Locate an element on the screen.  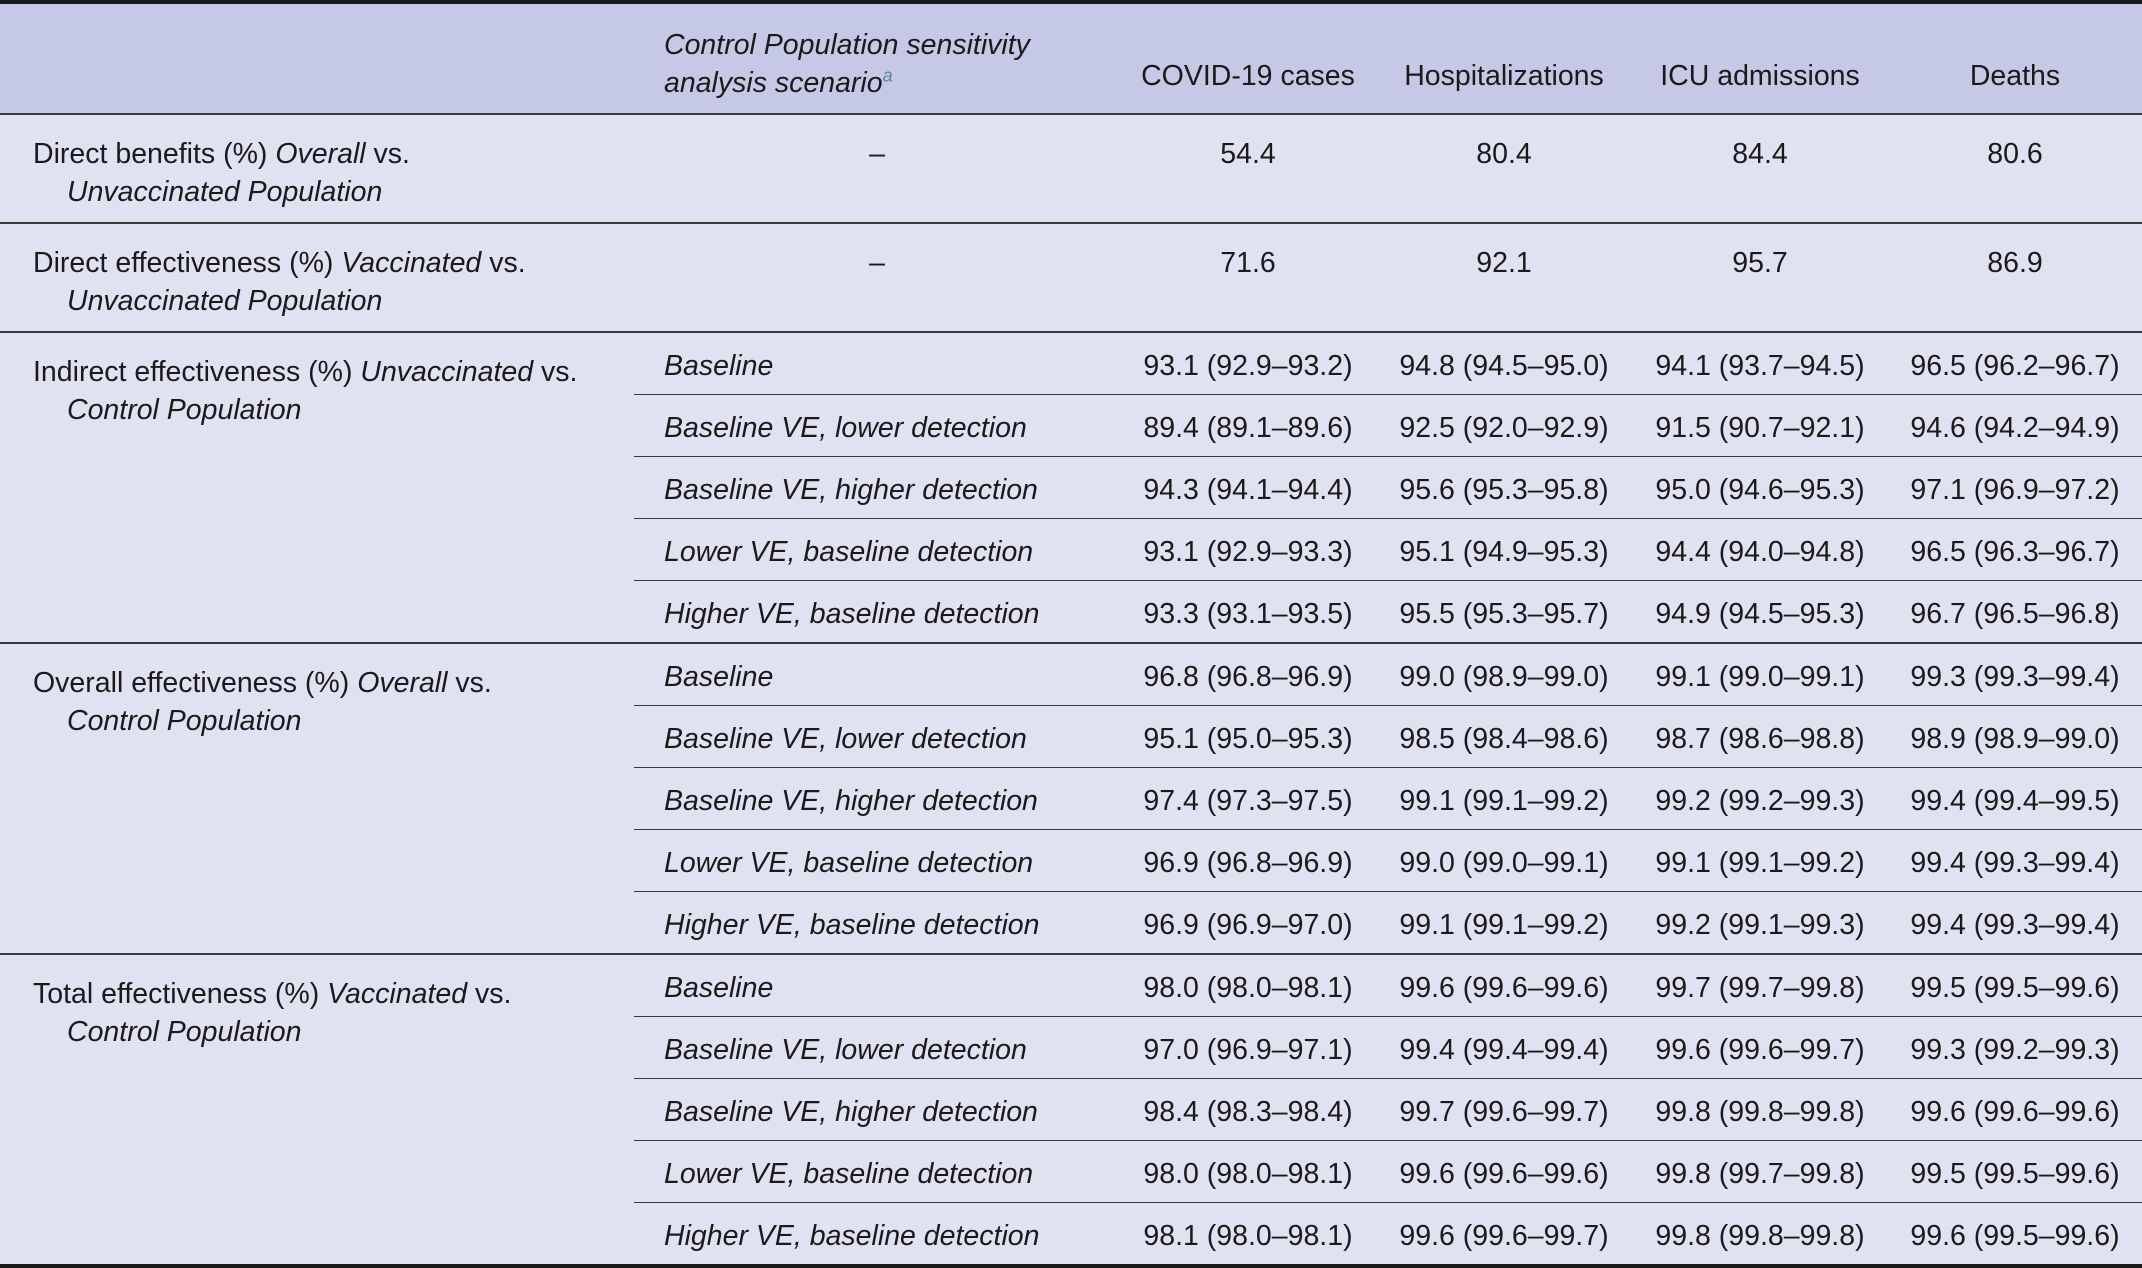
header-covid-cases: COVID-19 cases is located at coordinates (1248, 76).